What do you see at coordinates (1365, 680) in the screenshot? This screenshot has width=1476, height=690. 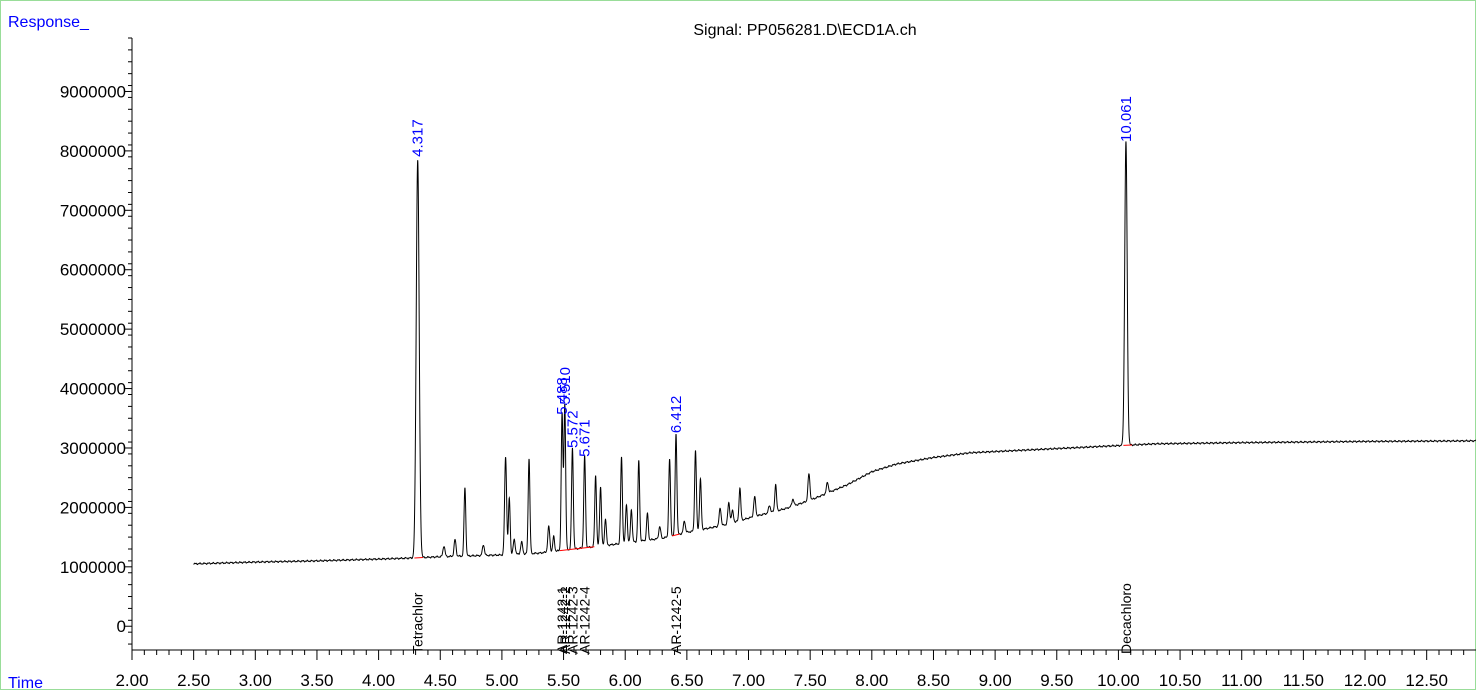 I see `x-tick-label: 12.00` at bounding box center [1365, 680].